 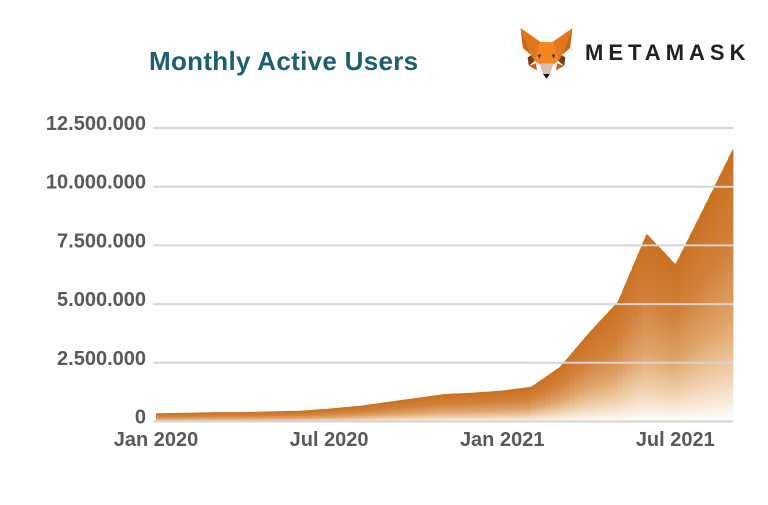 I want to click on metamask-logo: METAMASK, so click(x=633, y=54).